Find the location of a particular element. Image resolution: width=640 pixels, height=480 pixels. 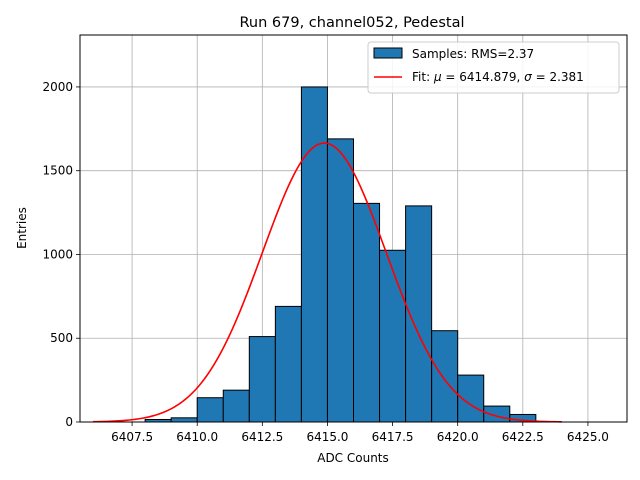

y-tick-label-3: 1500 is located at coordinates (57, 171).